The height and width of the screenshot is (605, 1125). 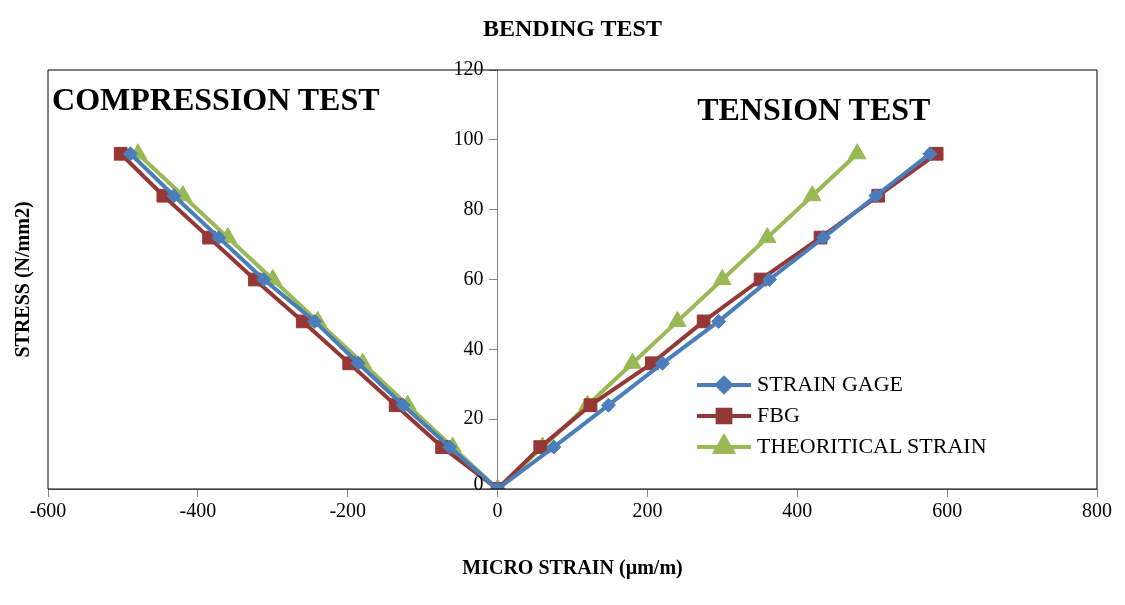 I want to click on legend-label: THEORITICAL STRAIN, so click(x=872, y=445).